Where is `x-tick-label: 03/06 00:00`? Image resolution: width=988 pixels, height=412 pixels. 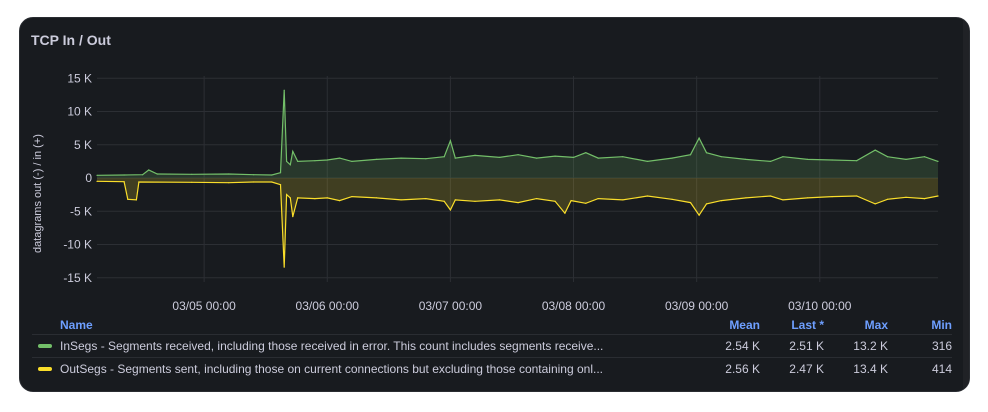
x-tick-label: 03/06 00:00 is located at coordinates (328, 306).